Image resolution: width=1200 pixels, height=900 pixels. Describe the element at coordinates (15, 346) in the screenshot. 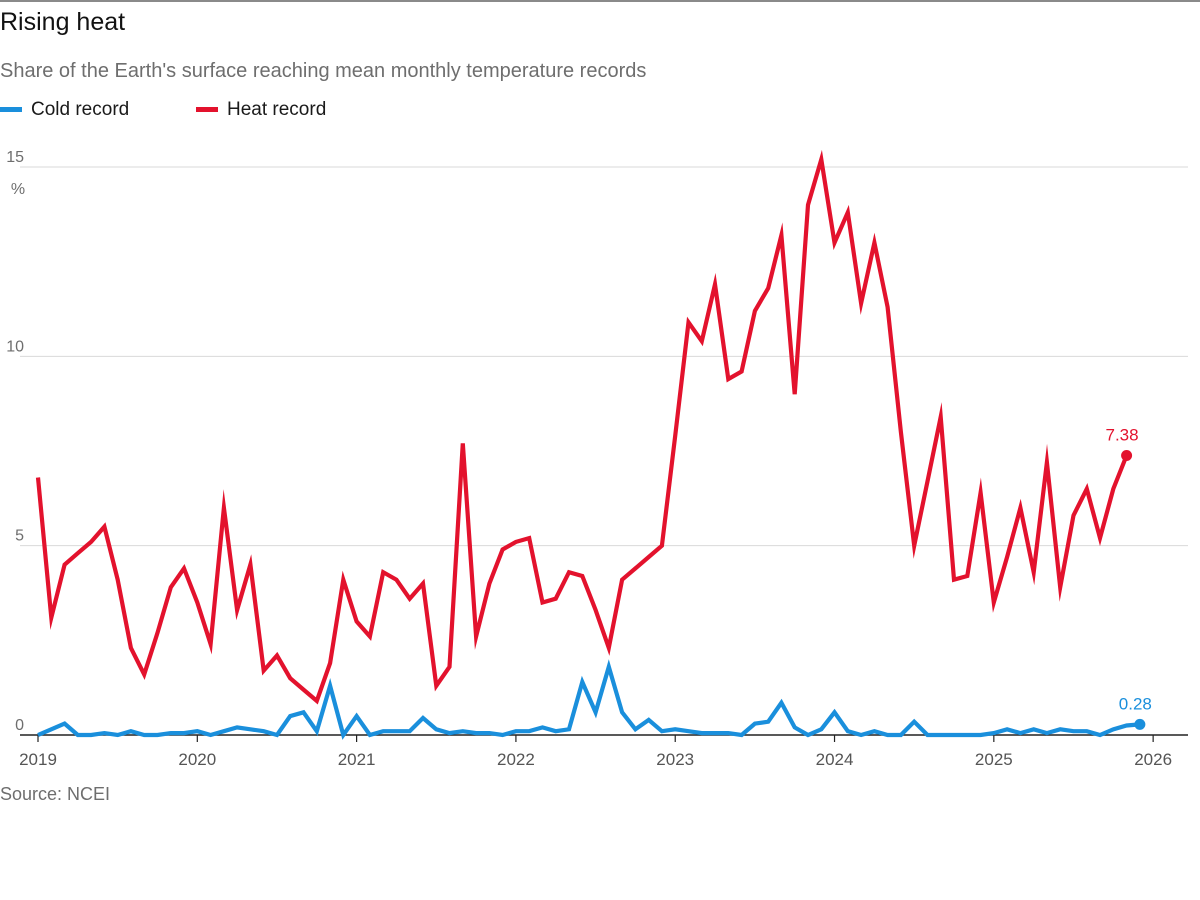

I see `y-tick-label-10: 10` at that location.